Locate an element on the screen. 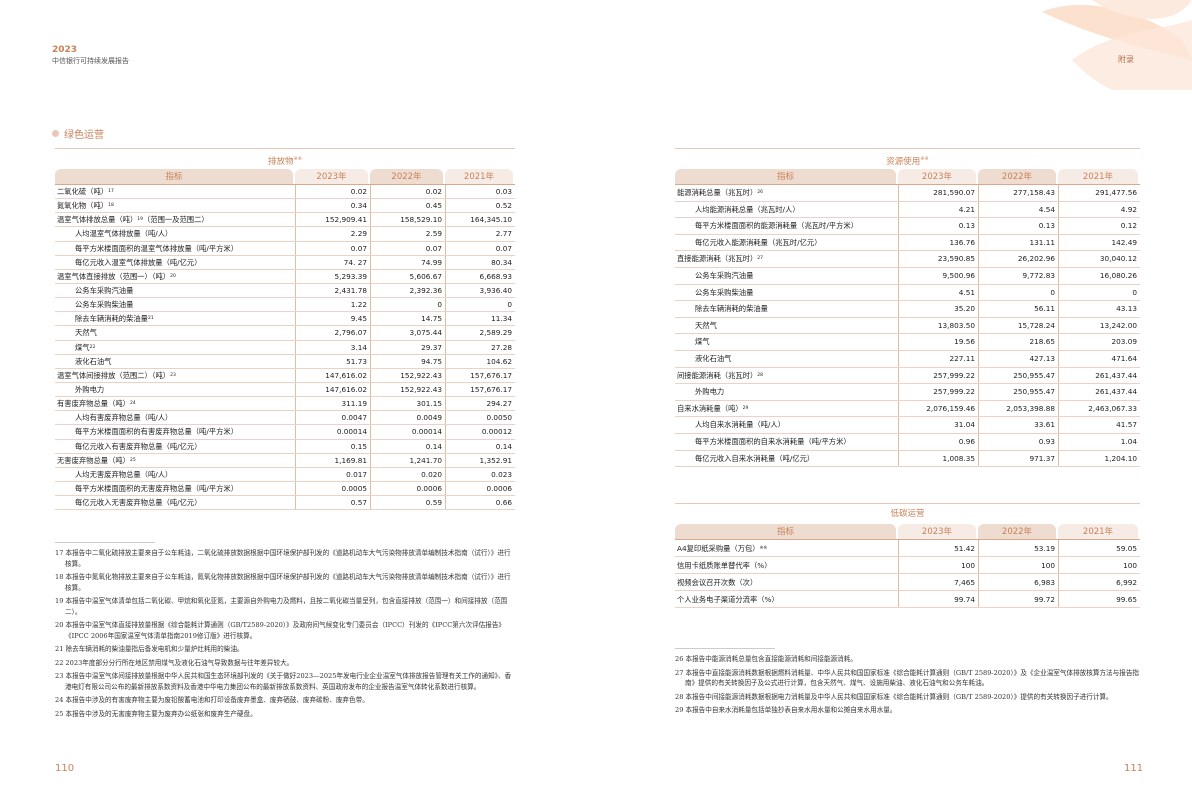 The height and width of the screenshot is (809, 1192). cell-value: 227.11 is located at coordinates (938, 358).